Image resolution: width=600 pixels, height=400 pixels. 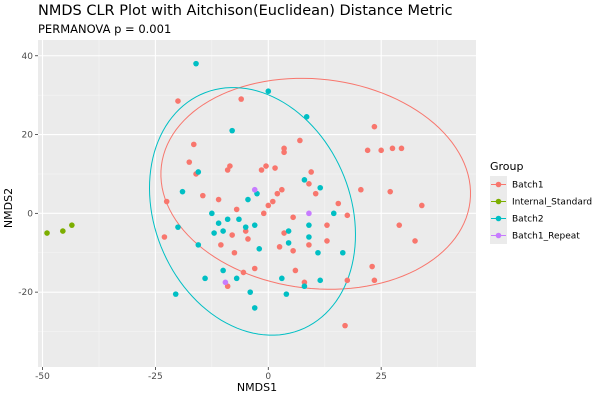 What do you see at coordinates (42, 377) in the screenshot?
I see `x-tick-label: -50` at bounding box center [42, 377].